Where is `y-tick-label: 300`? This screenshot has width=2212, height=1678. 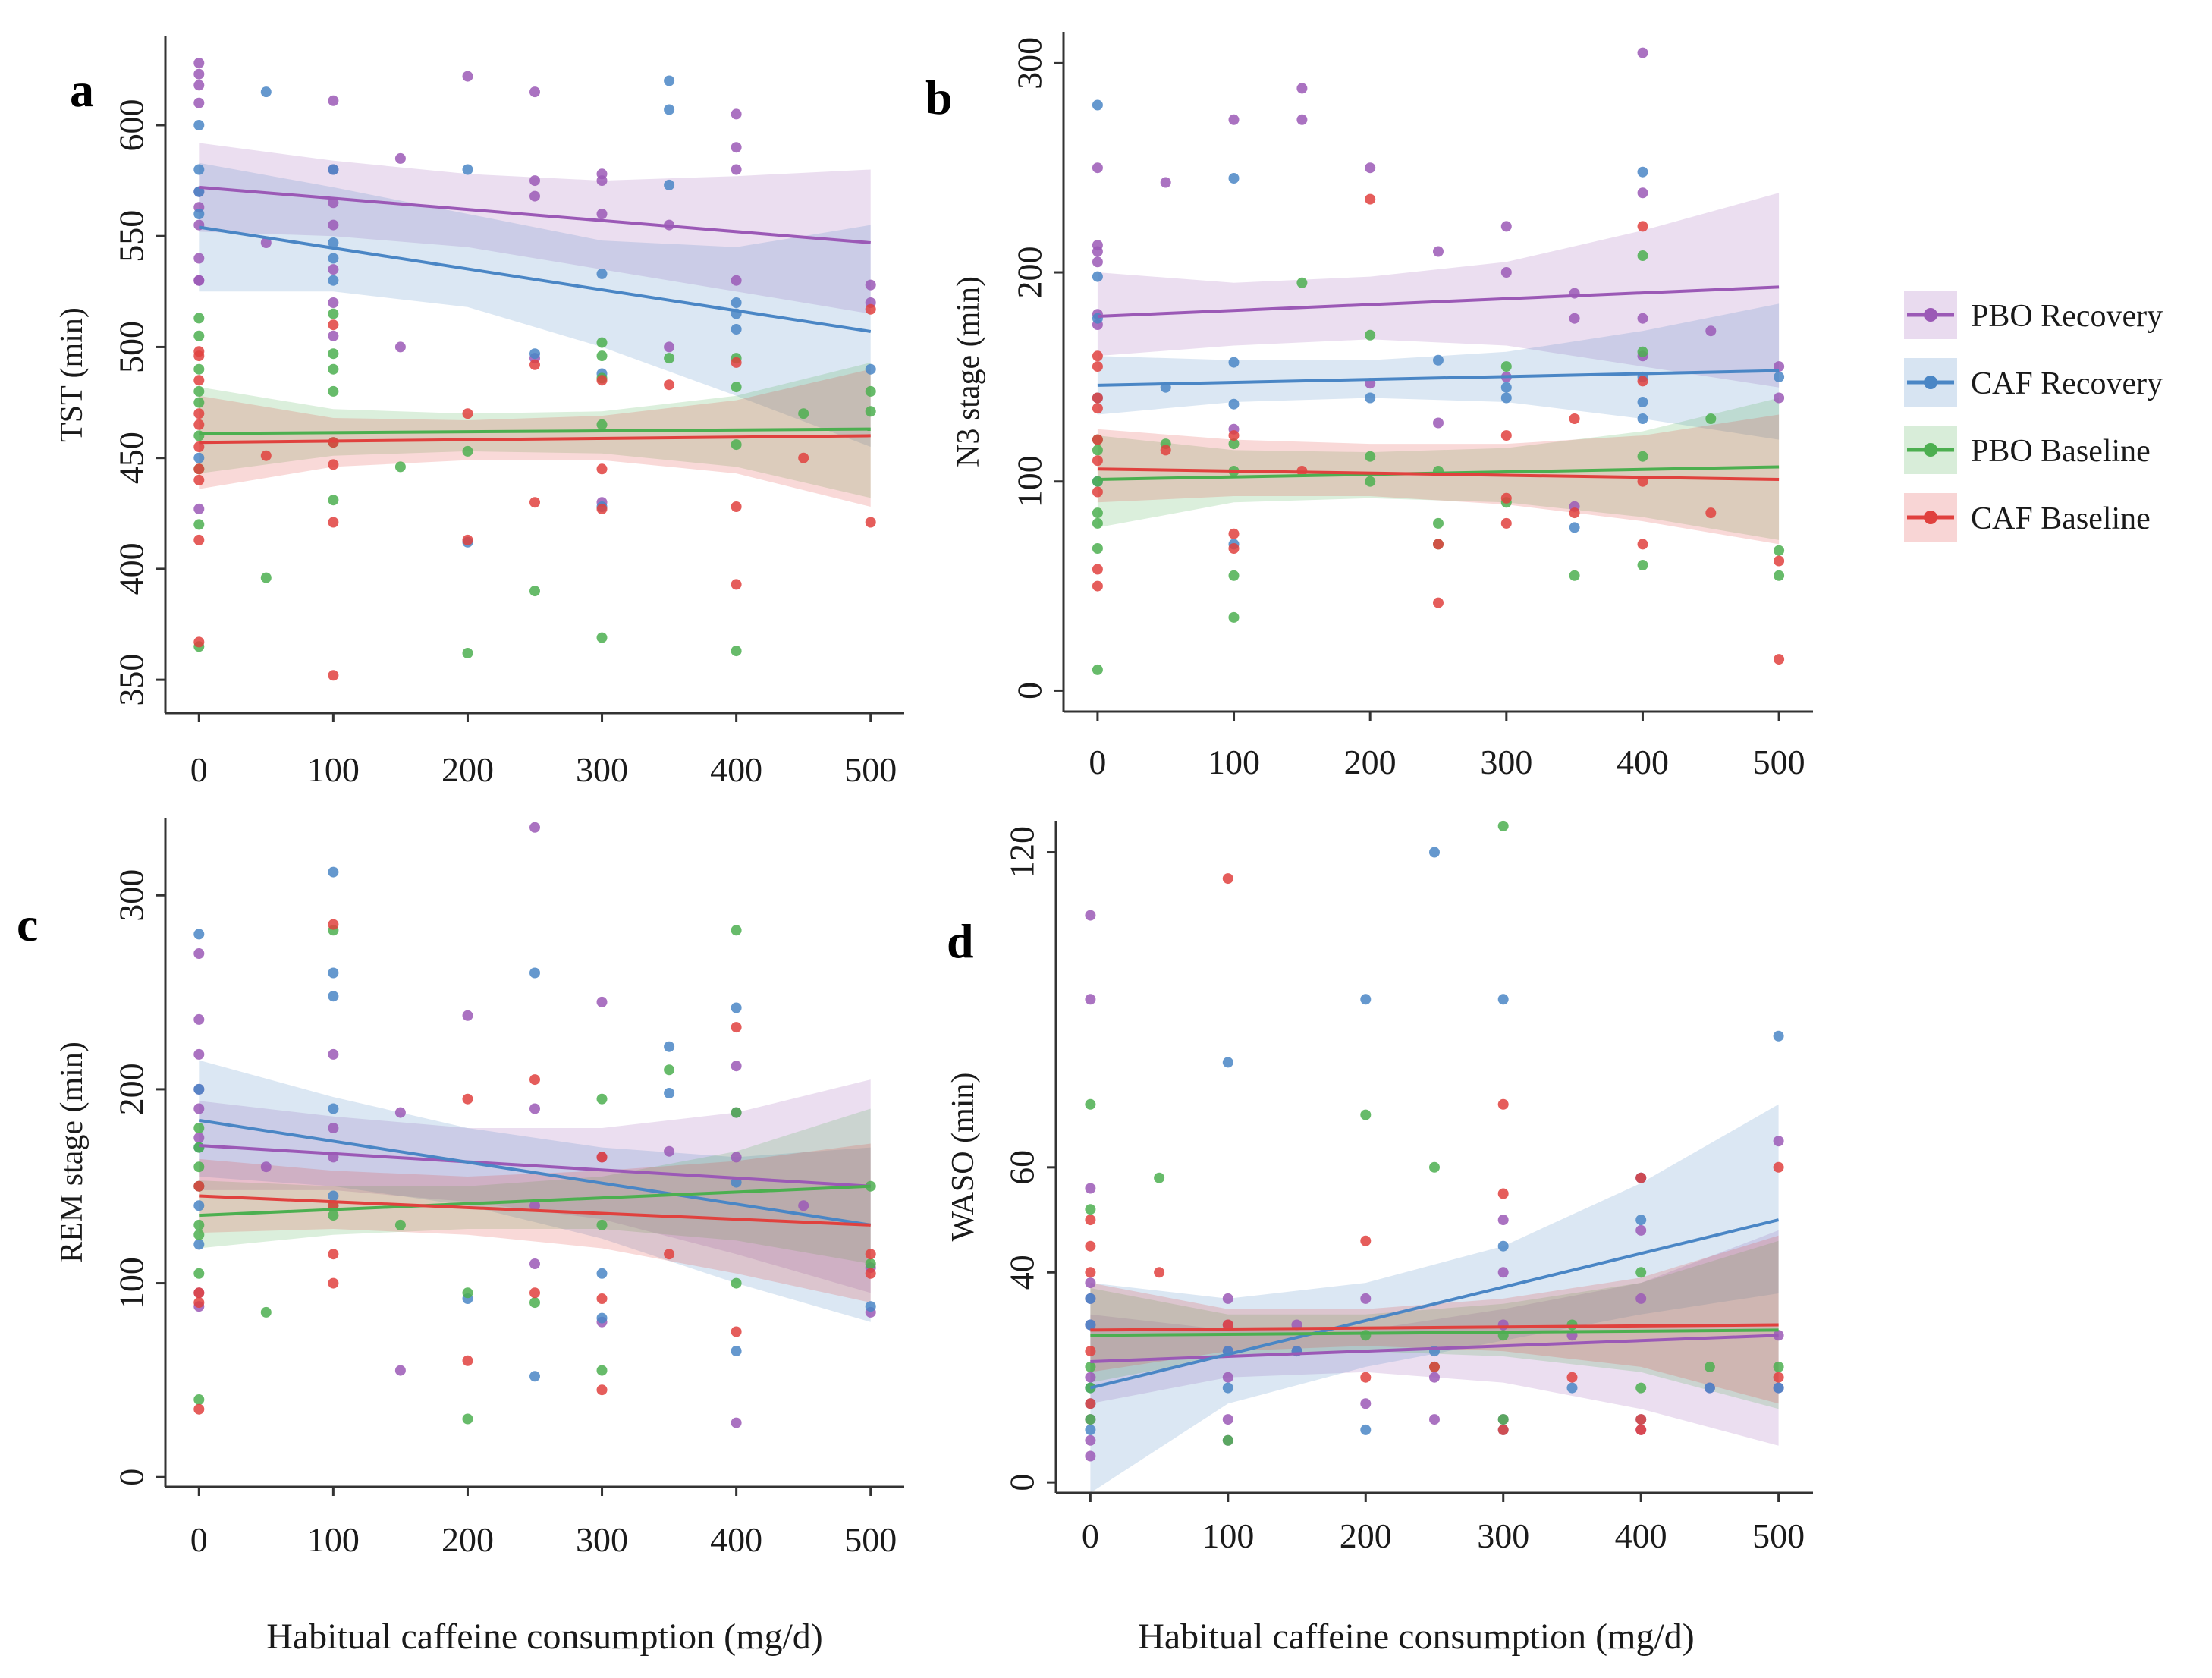 y-tick-label: 300 is located at coordinates (131, 896).